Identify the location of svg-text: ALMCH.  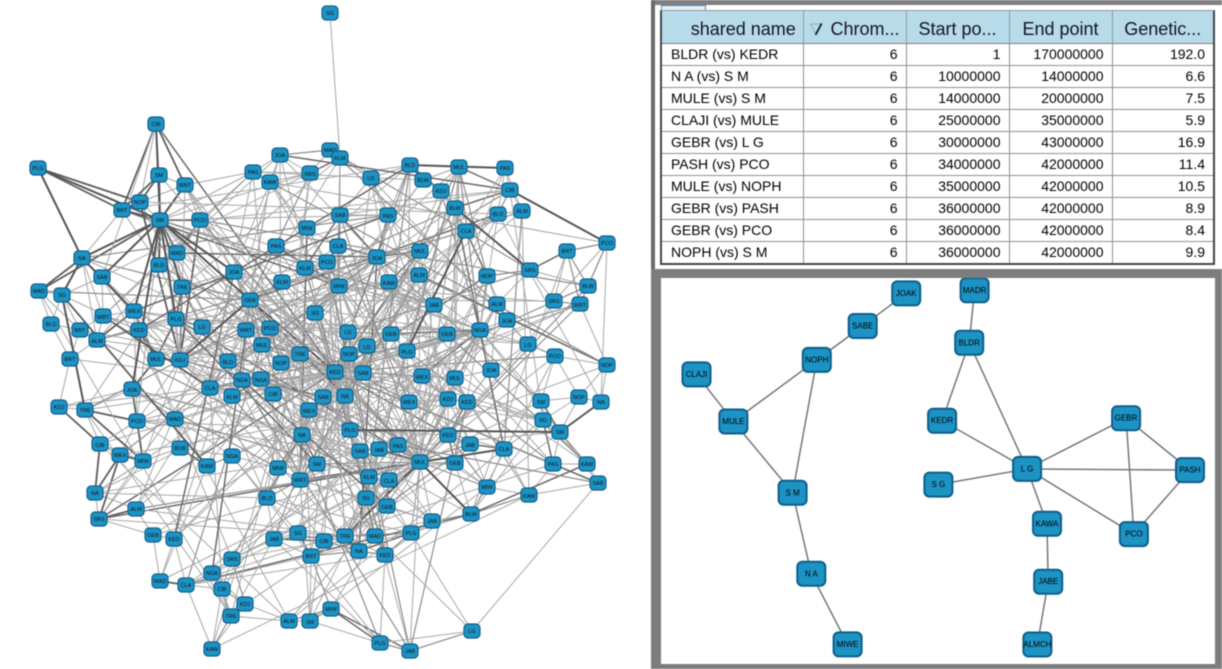
(1037, 644).